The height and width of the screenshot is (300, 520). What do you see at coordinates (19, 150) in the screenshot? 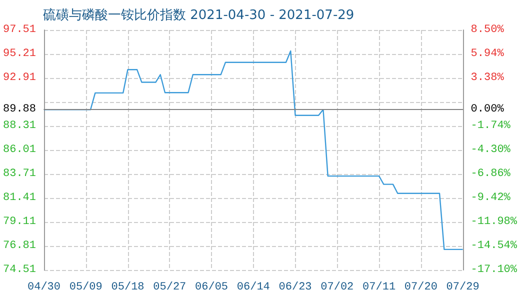
I see `y-tick-label: 86.01` at bounding box center [19, 150].